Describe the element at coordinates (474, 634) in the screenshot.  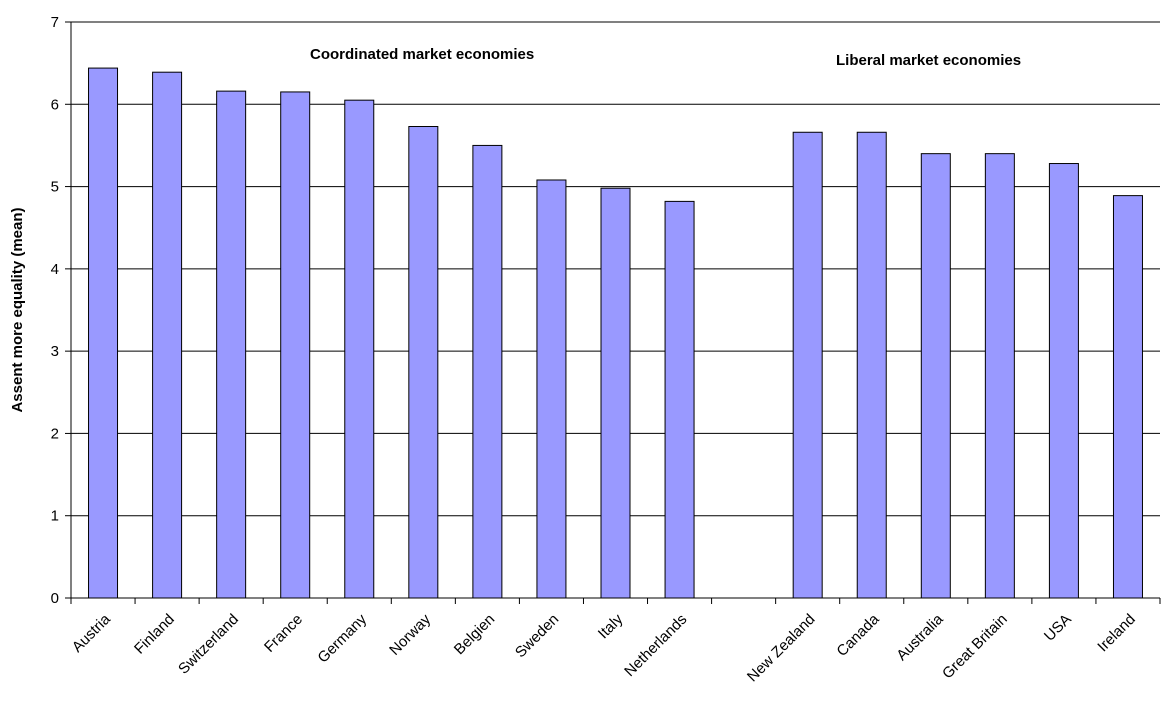
I see `x-tick-label: Belgien` at that location.